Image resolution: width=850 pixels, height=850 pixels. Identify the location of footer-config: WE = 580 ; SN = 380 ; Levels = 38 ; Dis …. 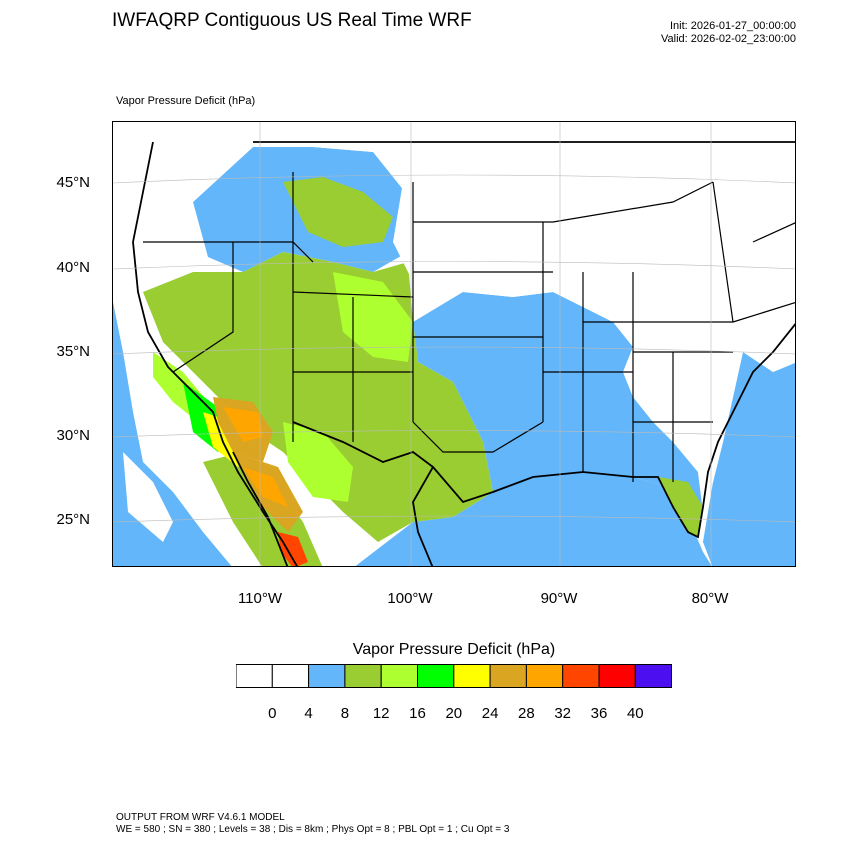
(313, 829).